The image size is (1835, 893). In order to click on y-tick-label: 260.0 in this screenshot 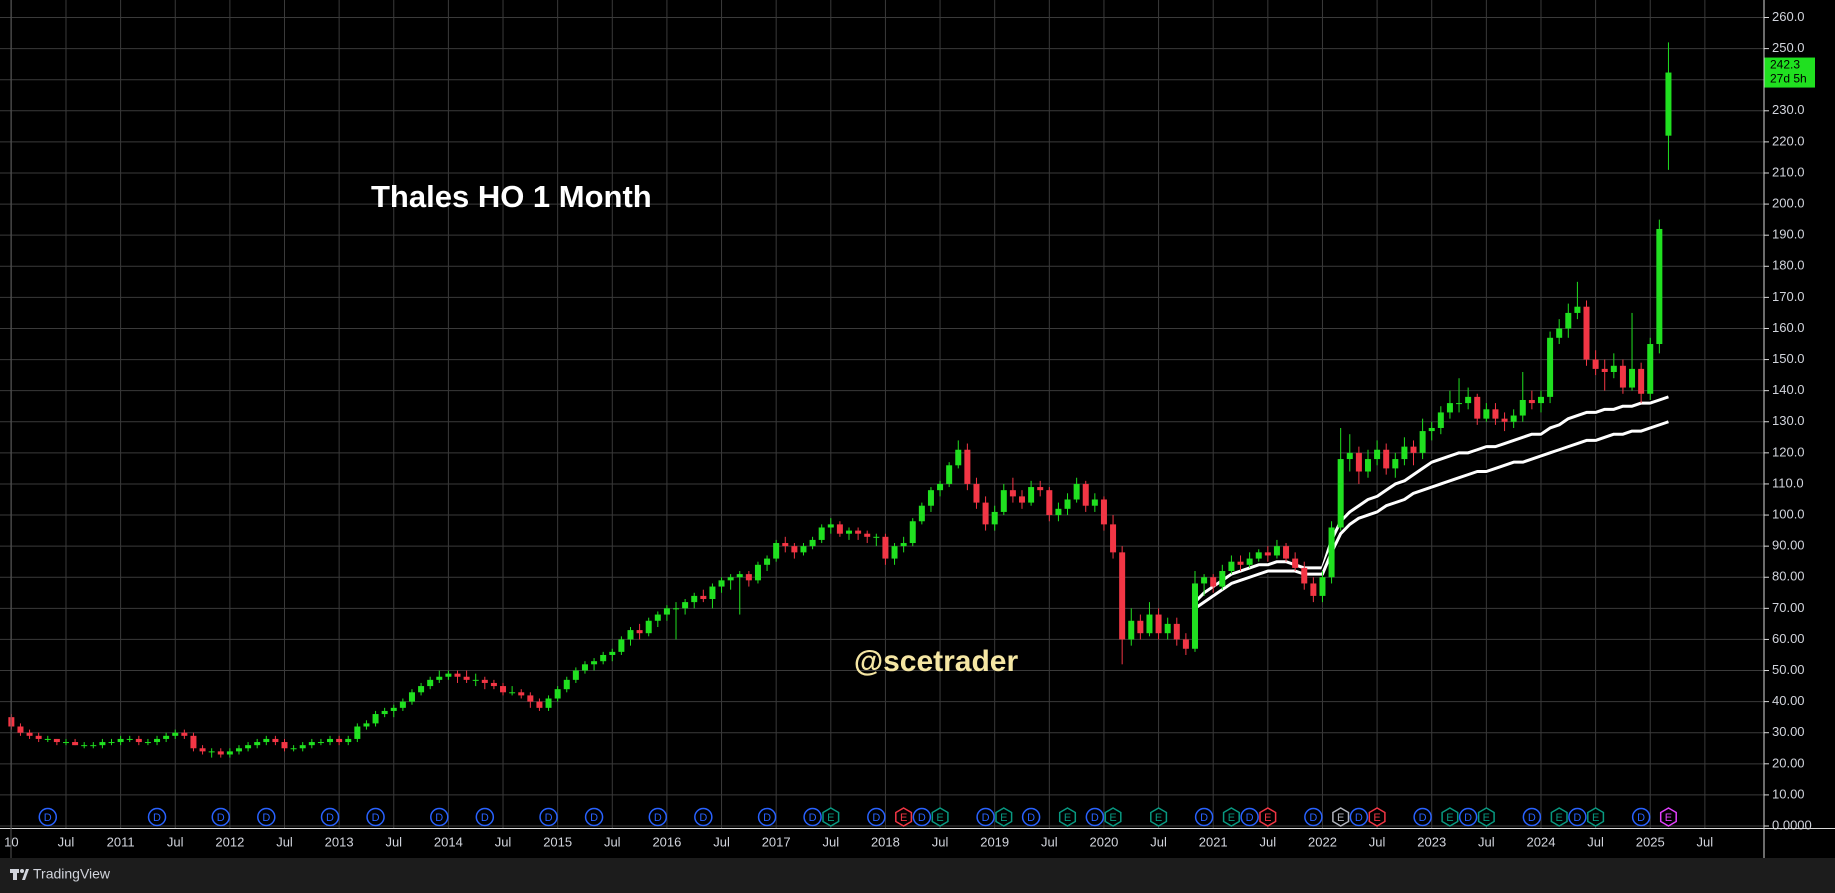, I will do `click(1788, 16)`.